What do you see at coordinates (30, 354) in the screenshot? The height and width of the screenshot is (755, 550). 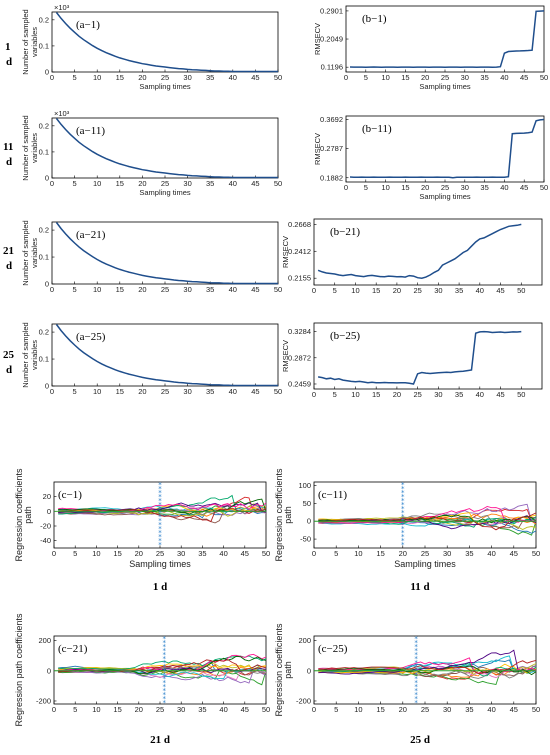 I see `y-axis-title: Number of sampledvariables` at bounding box center [30, 354].